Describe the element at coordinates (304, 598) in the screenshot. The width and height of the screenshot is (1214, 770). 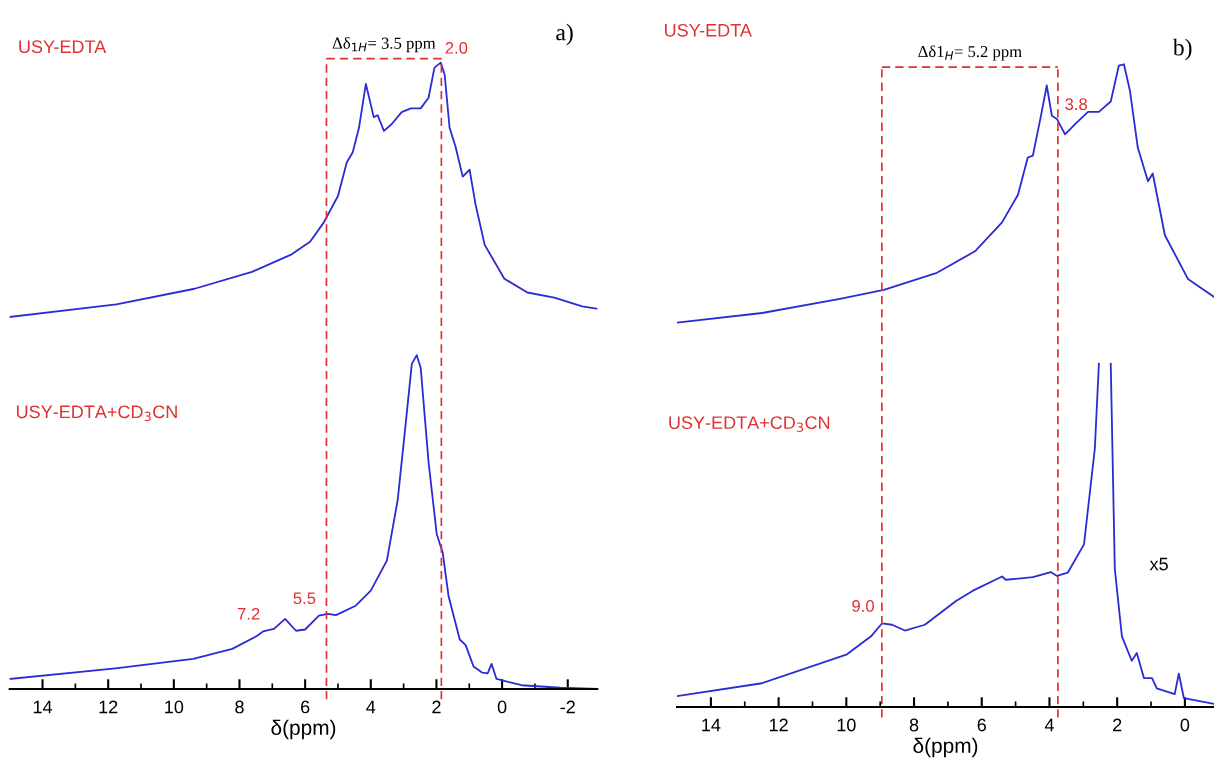
I see `annotation: 5.5` at that location.